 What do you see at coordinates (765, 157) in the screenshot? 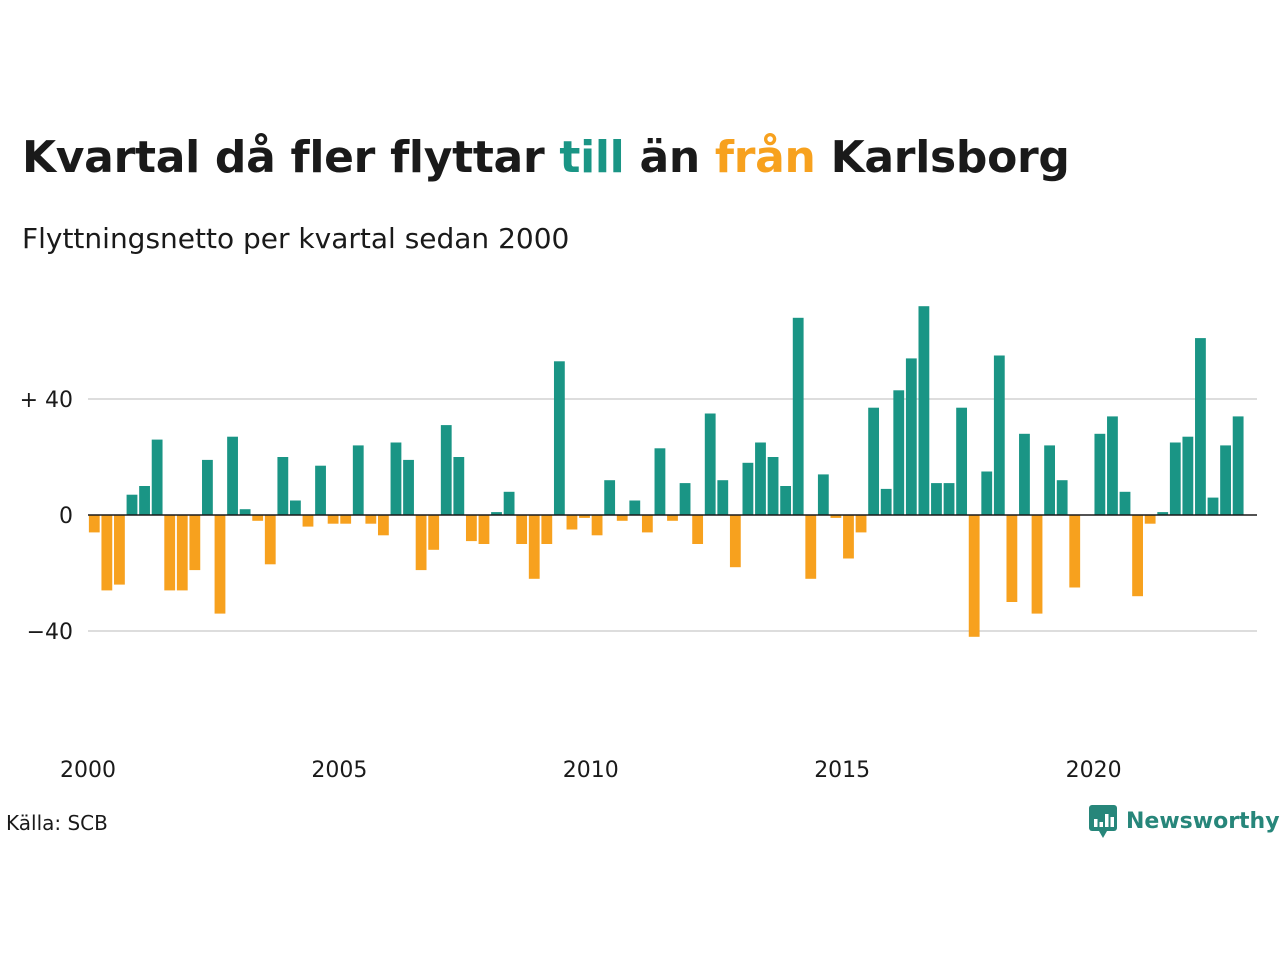
I see `title-word-negative: från` at bounding box center [765, 157].